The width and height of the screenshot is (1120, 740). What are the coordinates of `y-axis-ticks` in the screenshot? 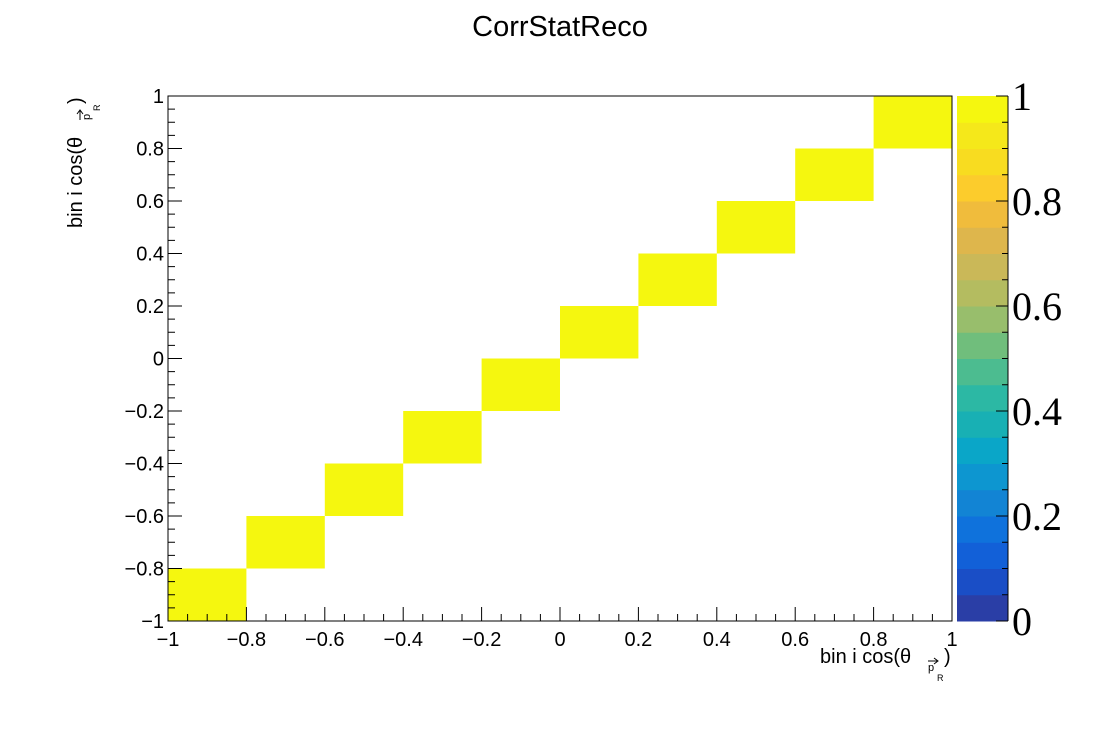 It's located at (175, 358).